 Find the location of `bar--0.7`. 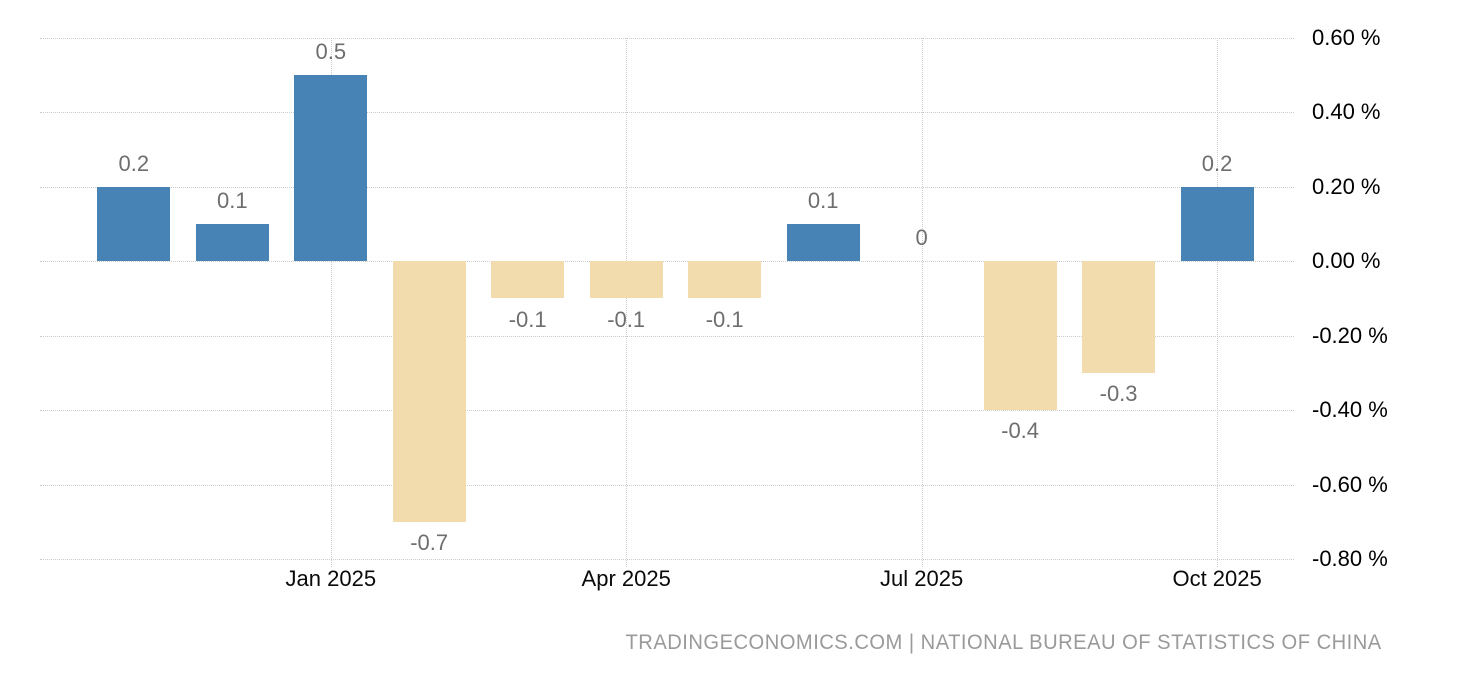

bar--0.7 is located at coordinates (429, 391).